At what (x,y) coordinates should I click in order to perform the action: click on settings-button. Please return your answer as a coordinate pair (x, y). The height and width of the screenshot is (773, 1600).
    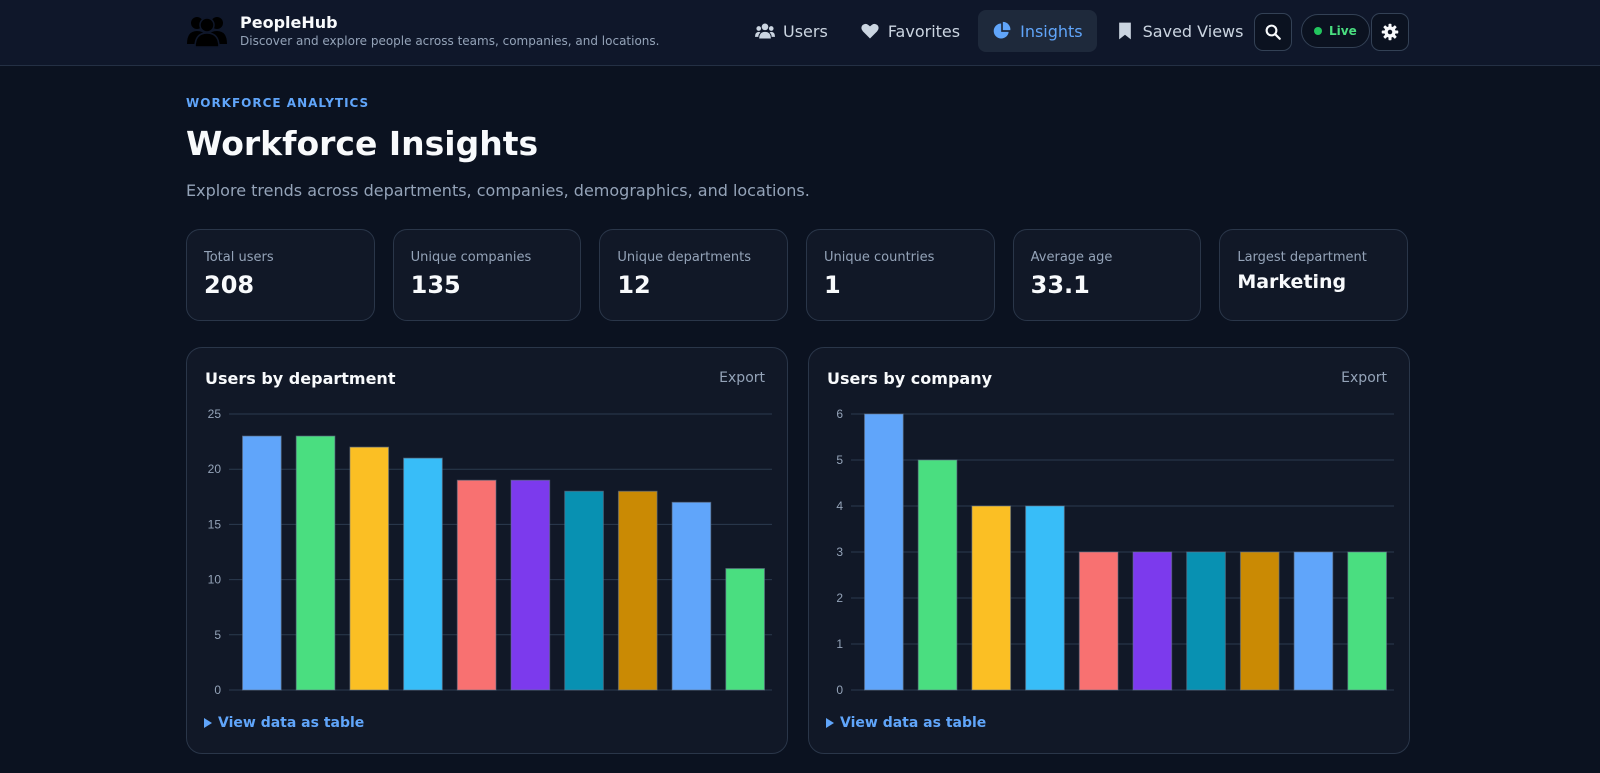
    Looking at the image, I should click on (1390, 32).